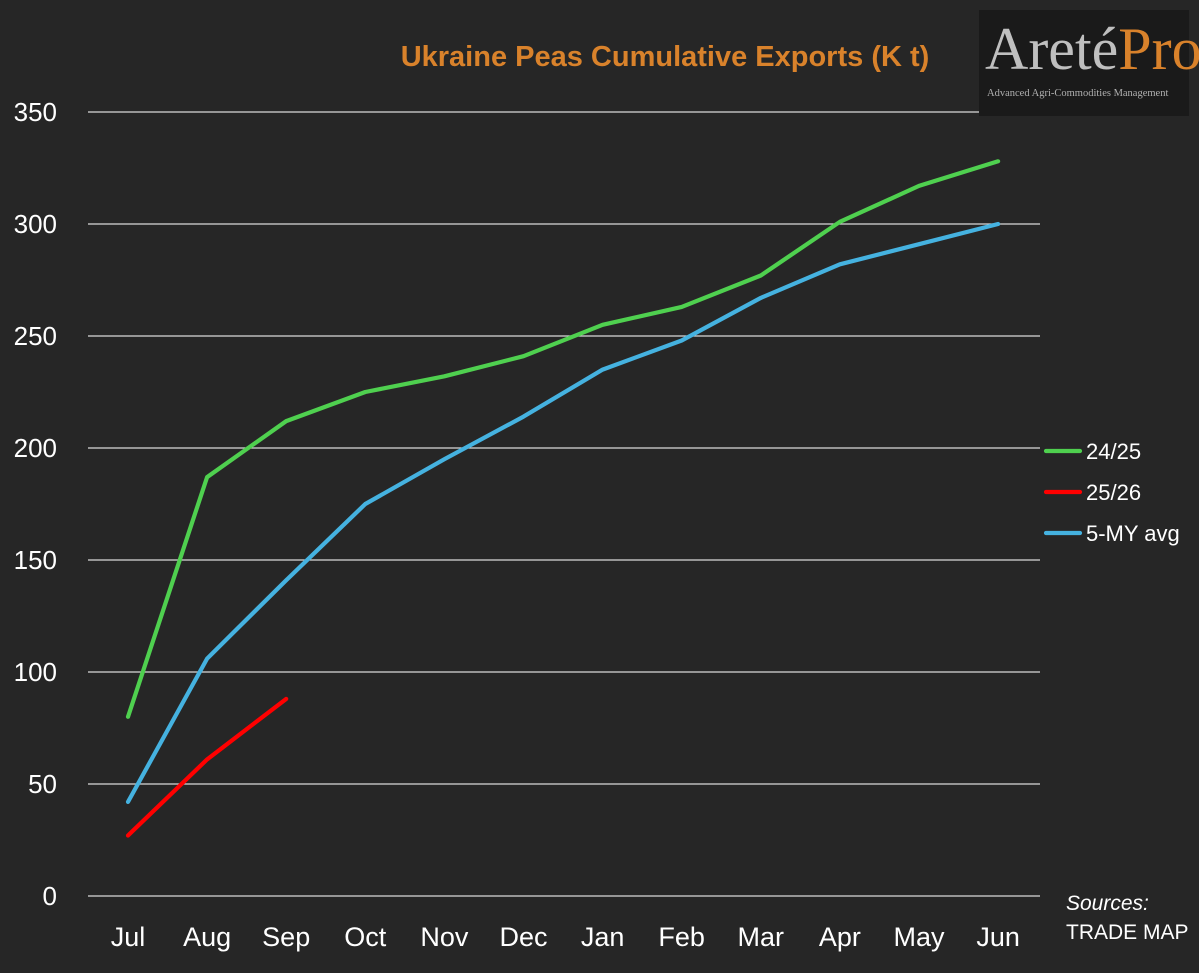 The image size is (1199, 973). What do you see at coordinates (207, 937) in the screenshot?
I see `x-tick-label: Aug` at bounding box center [207, 937].